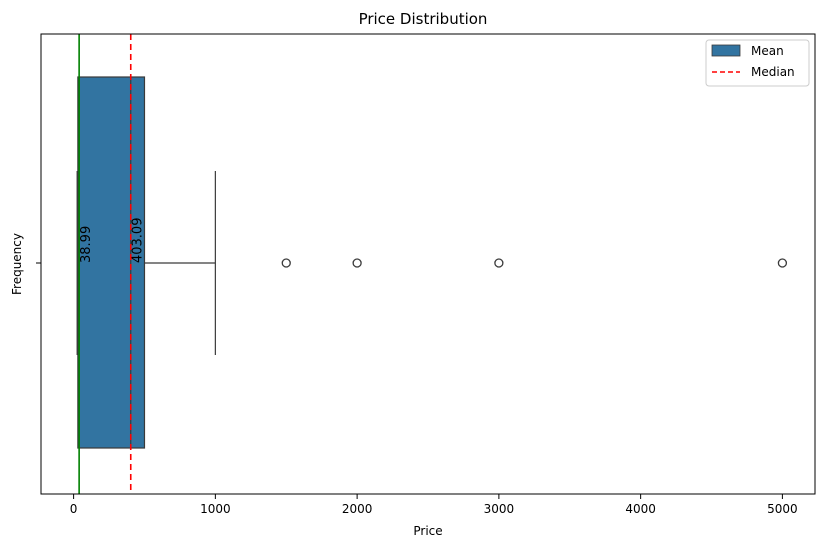 The image size is (824, 547). Describe the element at coordinates (757, 63) in the screenshot. I see `legend: Mean Median` at that location.